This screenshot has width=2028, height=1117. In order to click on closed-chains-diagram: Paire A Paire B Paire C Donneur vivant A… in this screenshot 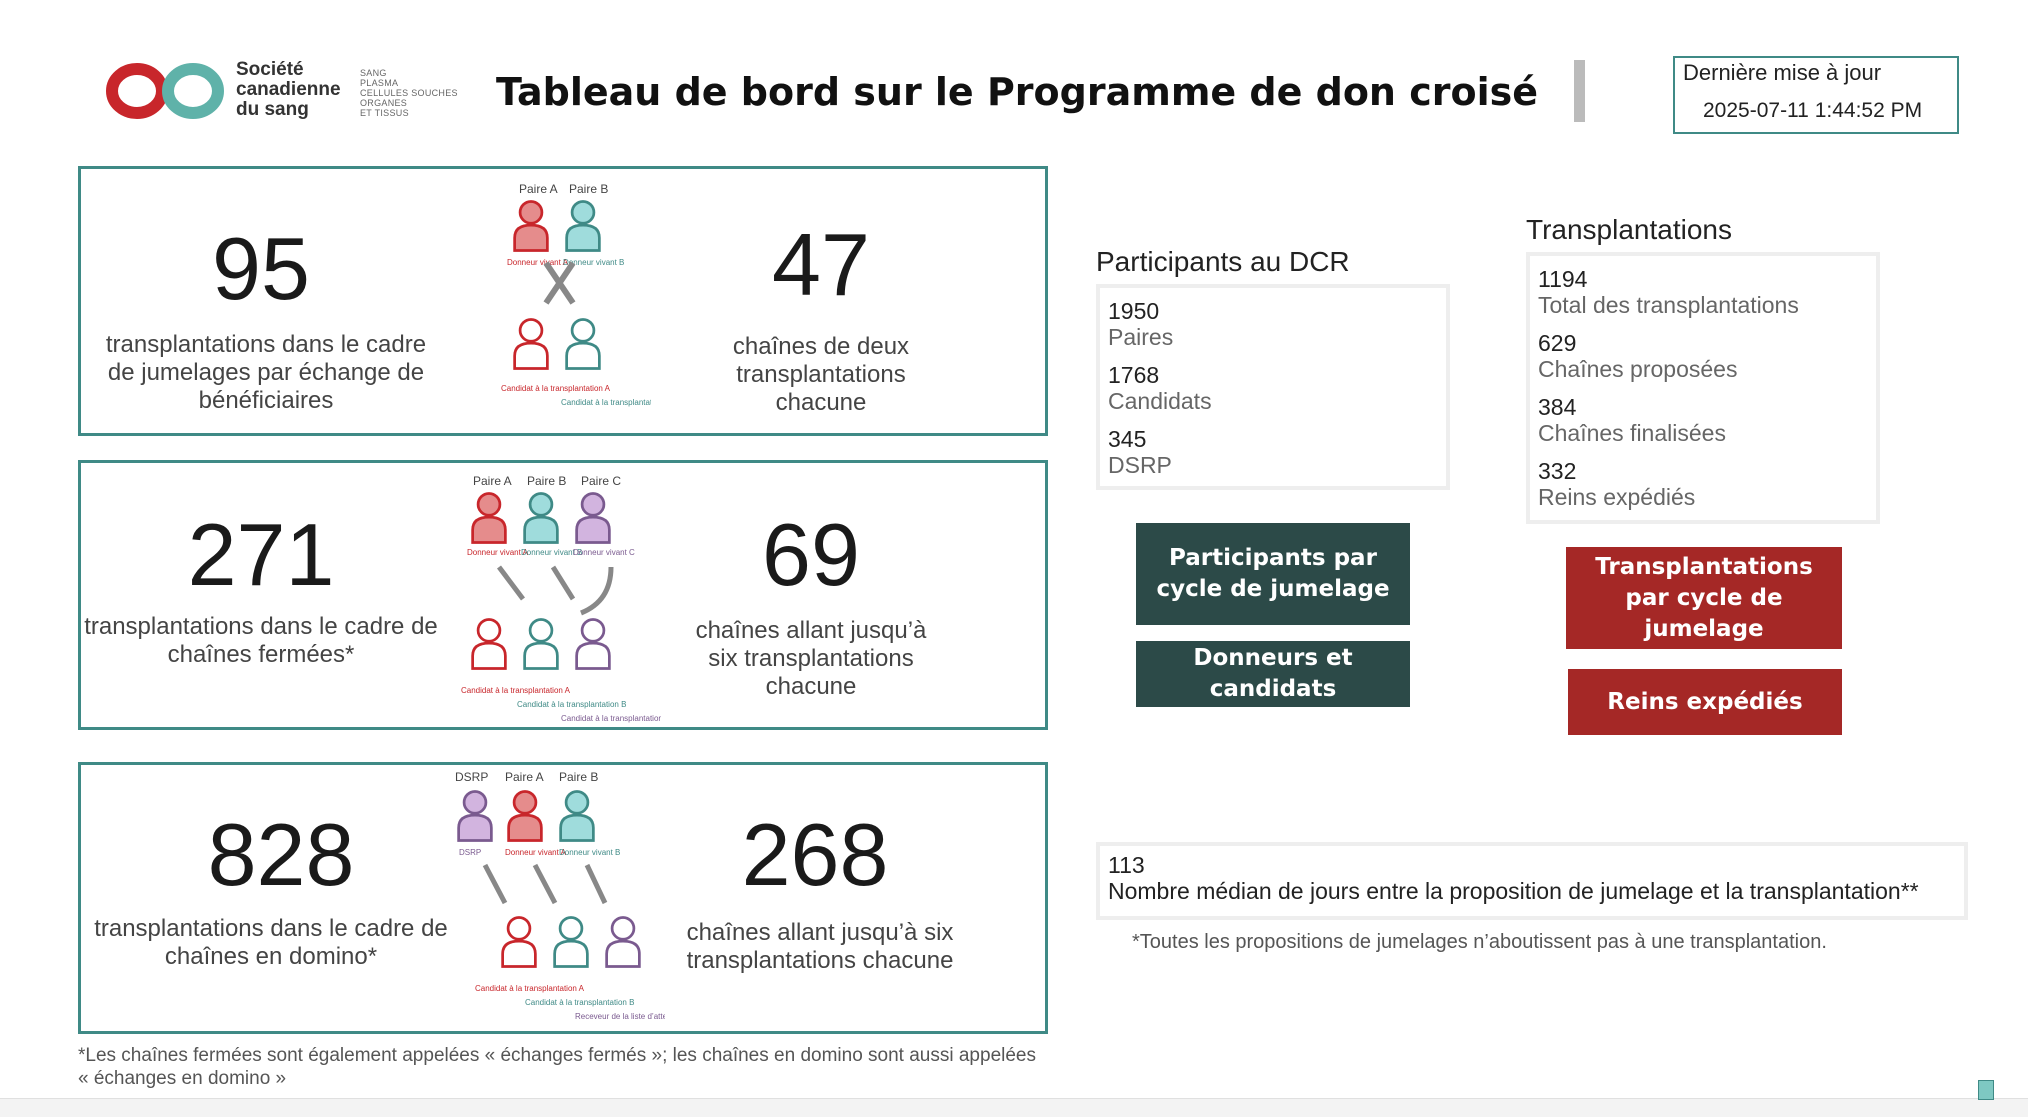, I will do `click(561, 598)`.